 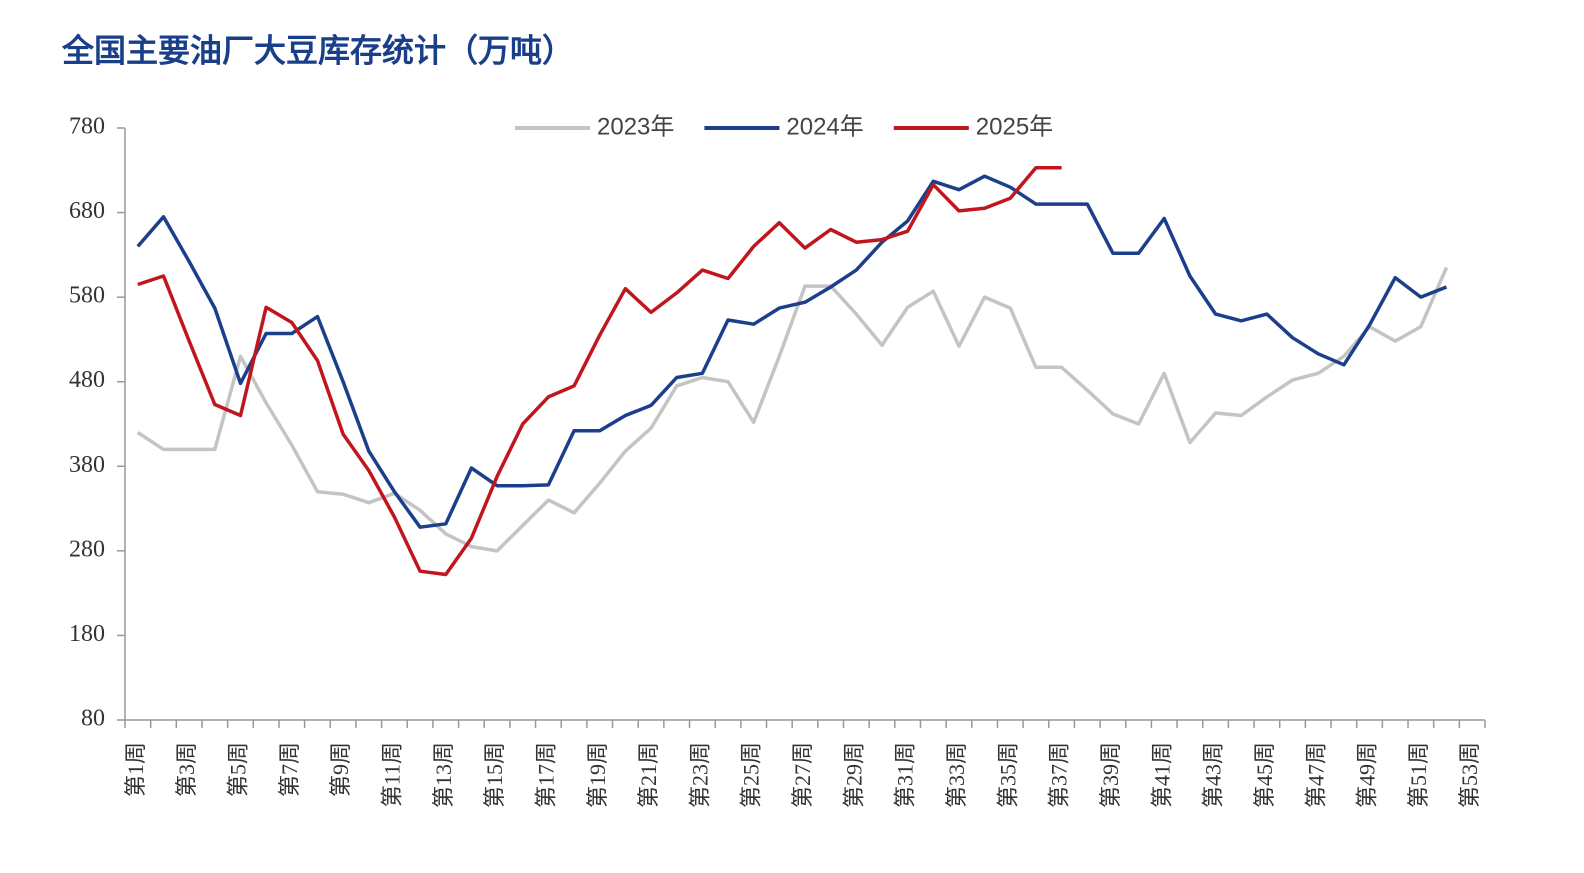 What do you see at coordinates (956, 775) in the screenshot?
I see `x-tick-label: 第33周` at bounding box center [956, 775].